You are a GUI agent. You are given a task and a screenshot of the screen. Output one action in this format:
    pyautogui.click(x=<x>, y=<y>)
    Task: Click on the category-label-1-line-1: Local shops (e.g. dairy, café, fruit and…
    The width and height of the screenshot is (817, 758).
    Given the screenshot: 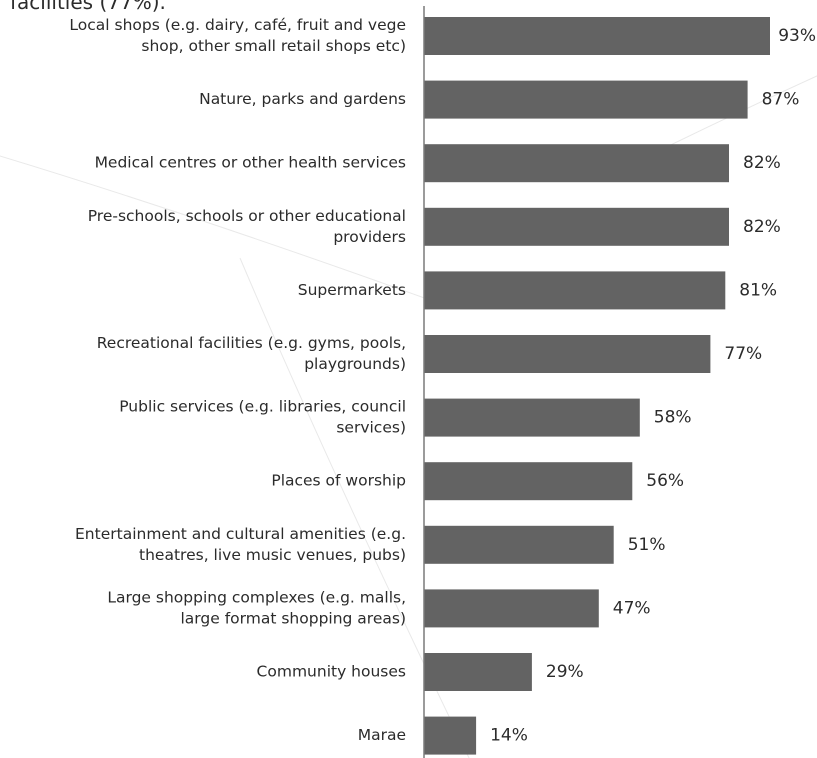 What is the action you would take?
    pyautogui.click(x=237, y=25)
    